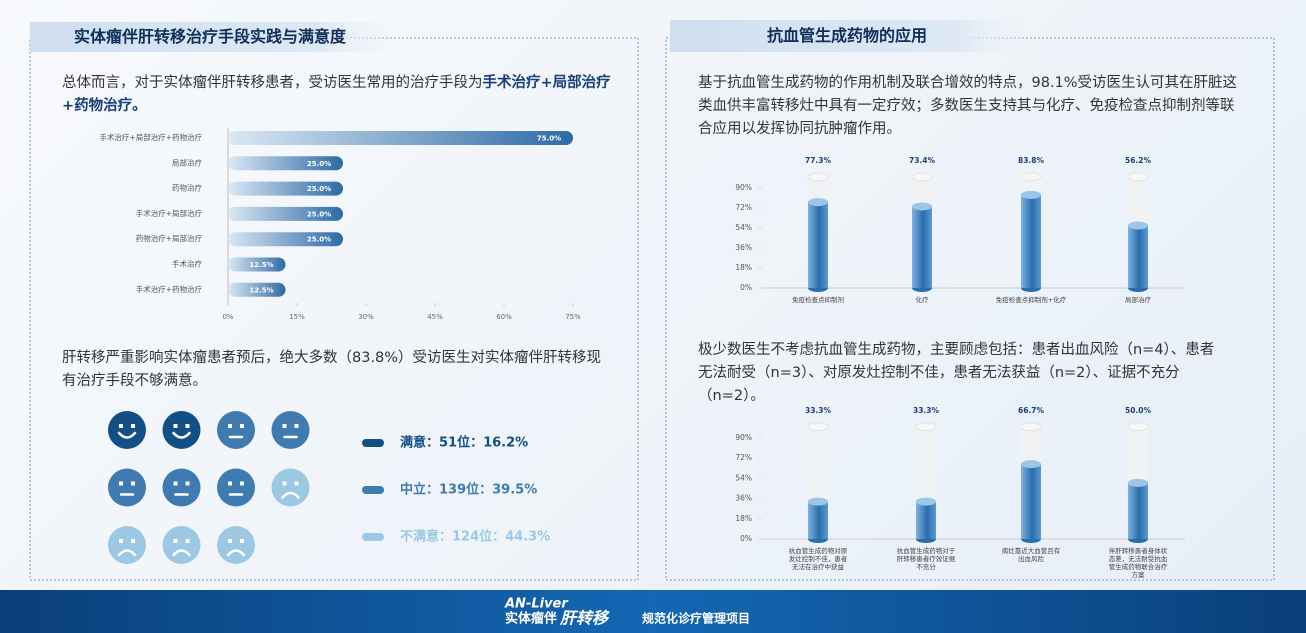 This screenshot has width=1306, height=633. Describe the element at coordinates (504, 317) in the screenshot. I see `x-tick-label: 60%` at that location.